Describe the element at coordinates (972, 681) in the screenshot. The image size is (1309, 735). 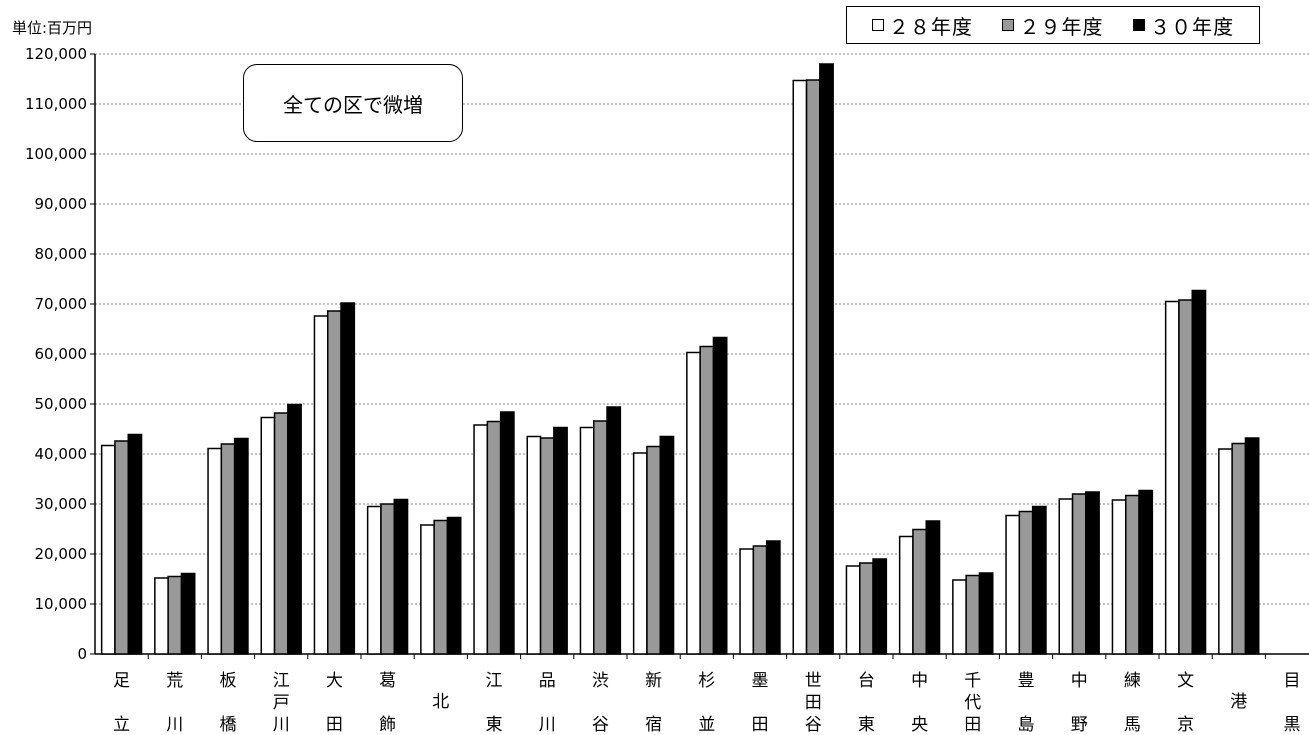
I see `x-tick-label: 千` at that location.